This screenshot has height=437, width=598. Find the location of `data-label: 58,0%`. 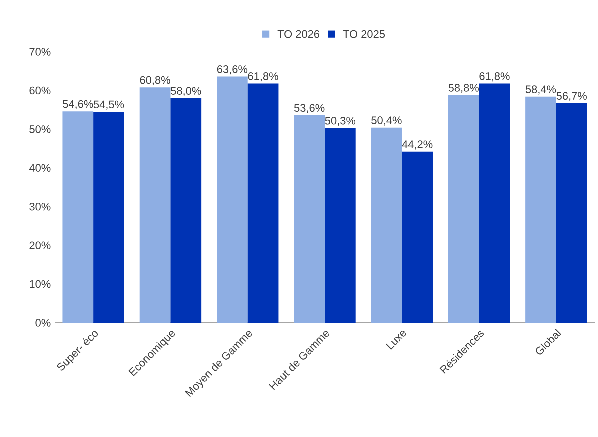

data-label: 58,0% is located at coordinates (186, 91).